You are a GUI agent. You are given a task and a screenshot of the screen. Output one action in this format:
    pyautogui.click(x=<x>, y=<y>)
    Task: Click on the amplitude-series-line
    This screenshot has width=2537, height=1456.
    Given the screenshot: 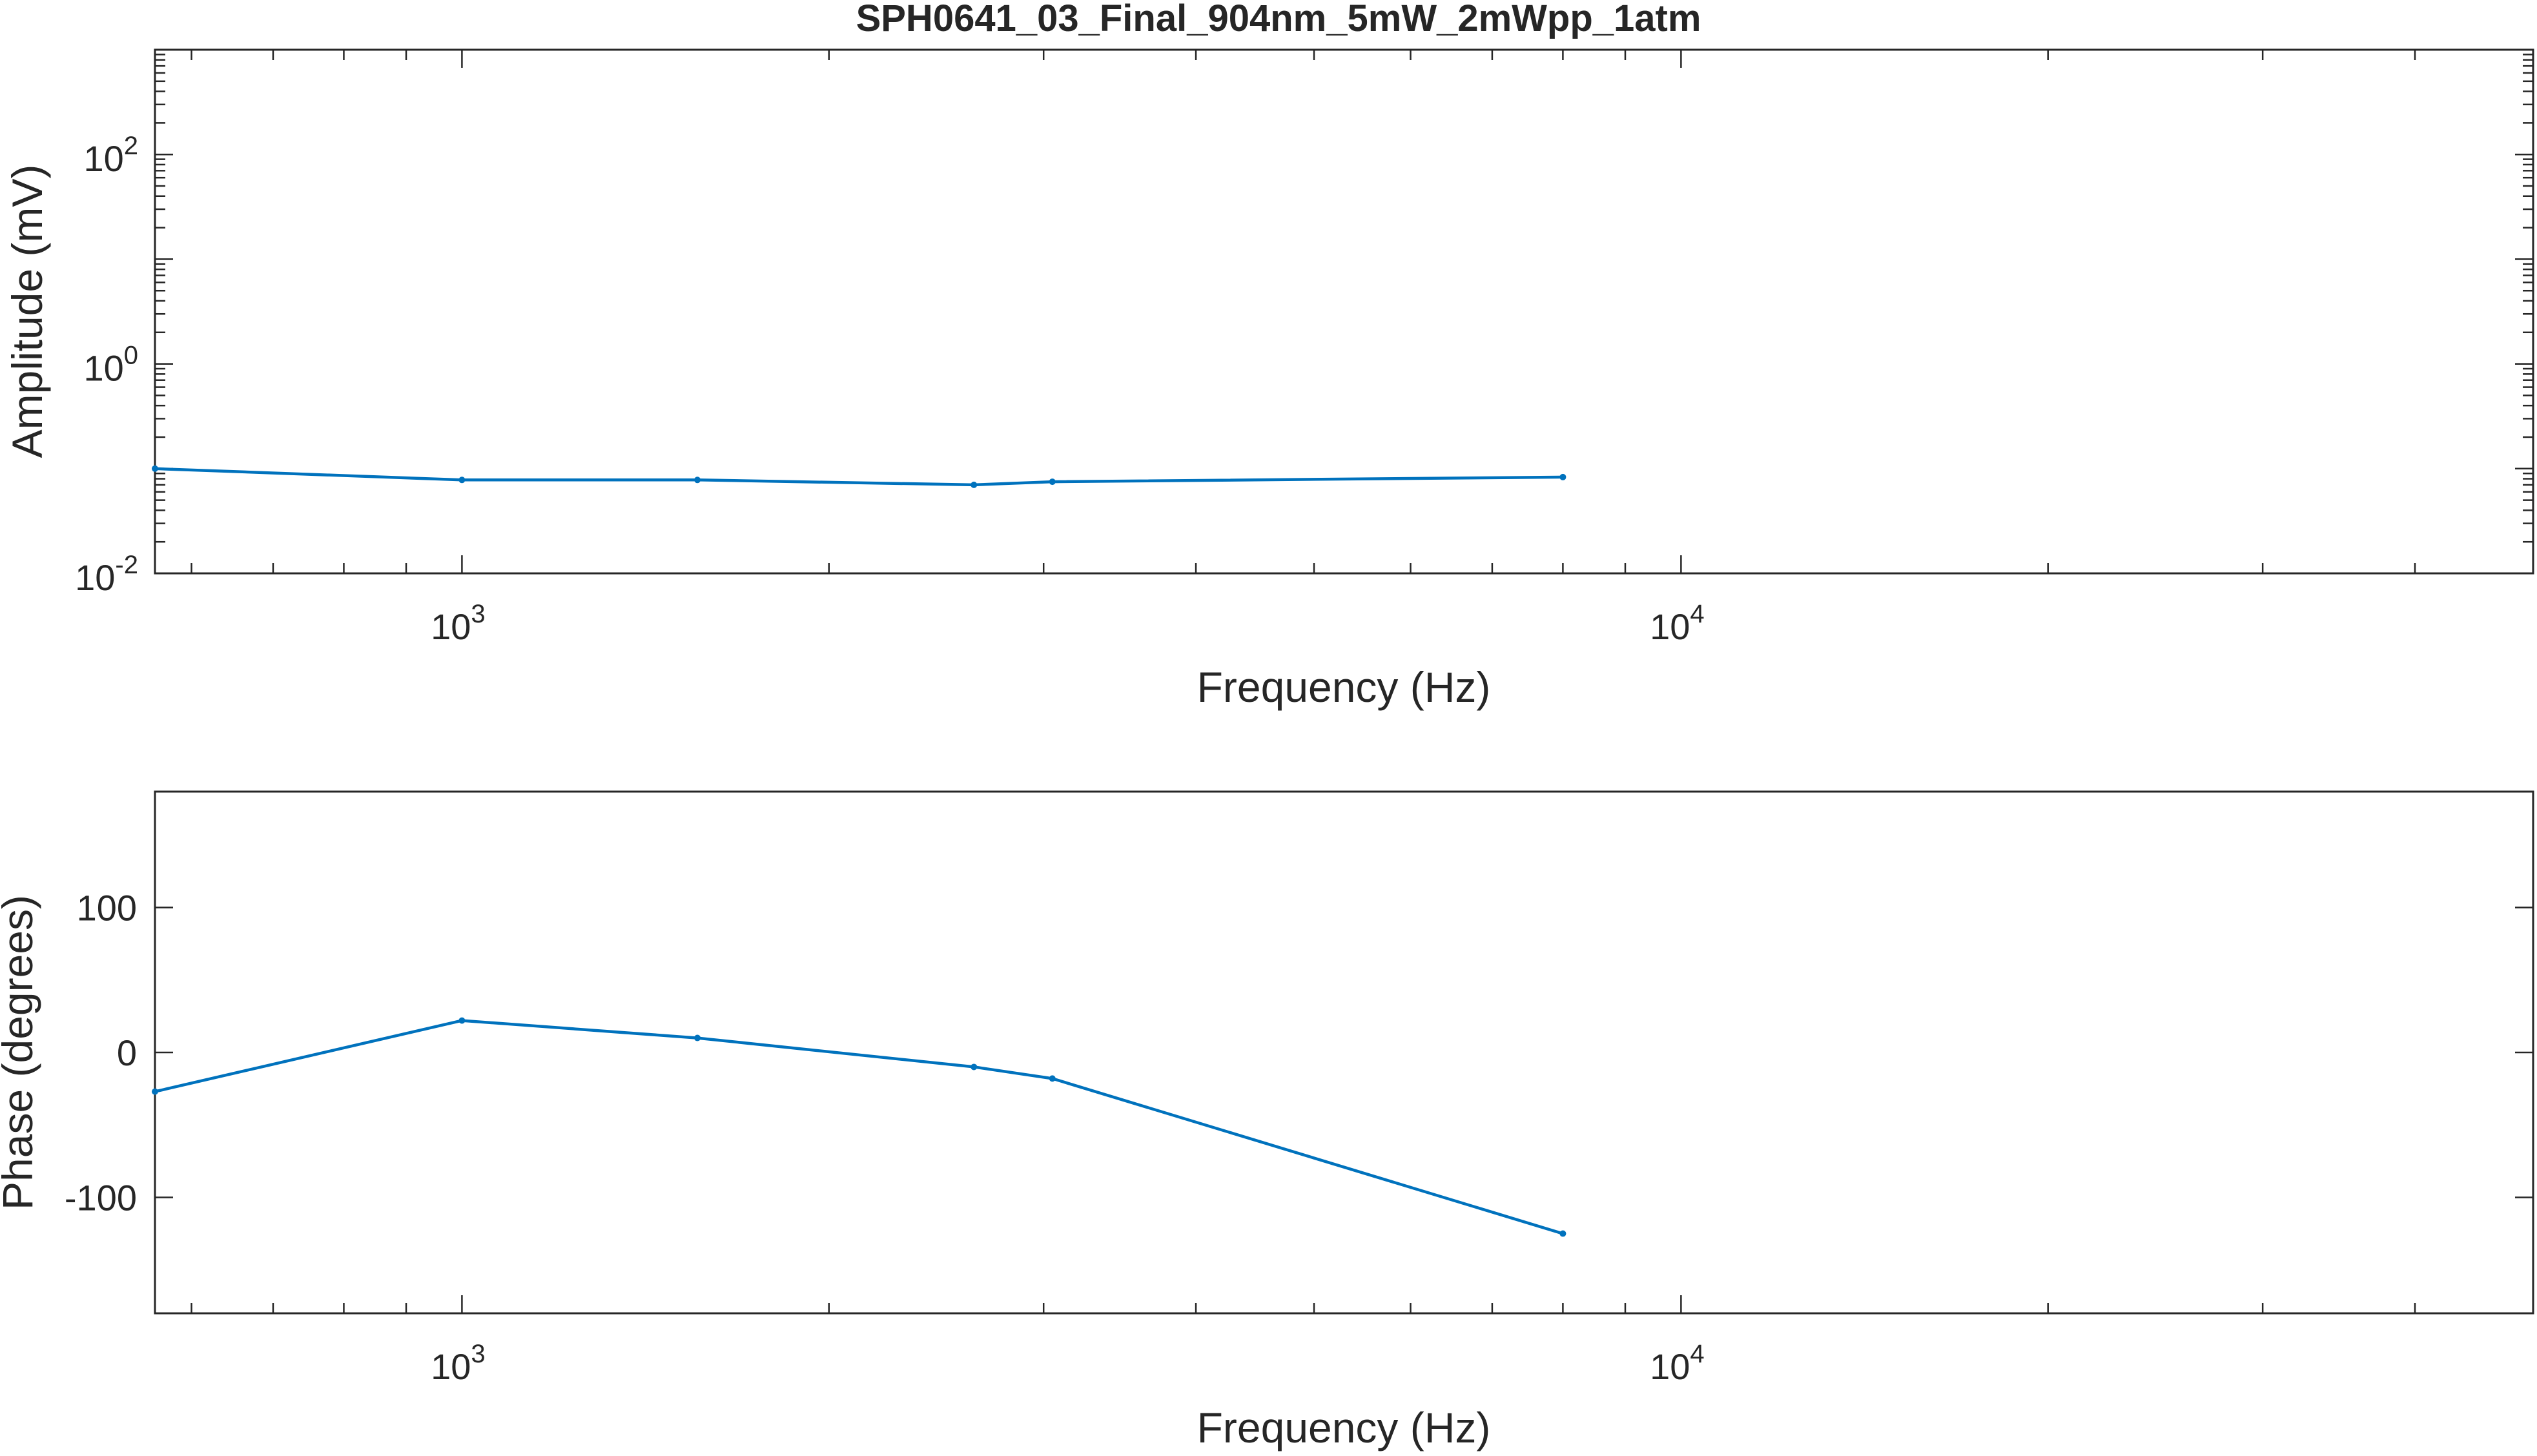 What is the action you would take?
    pyautogui.click(x=858, y=477)
    